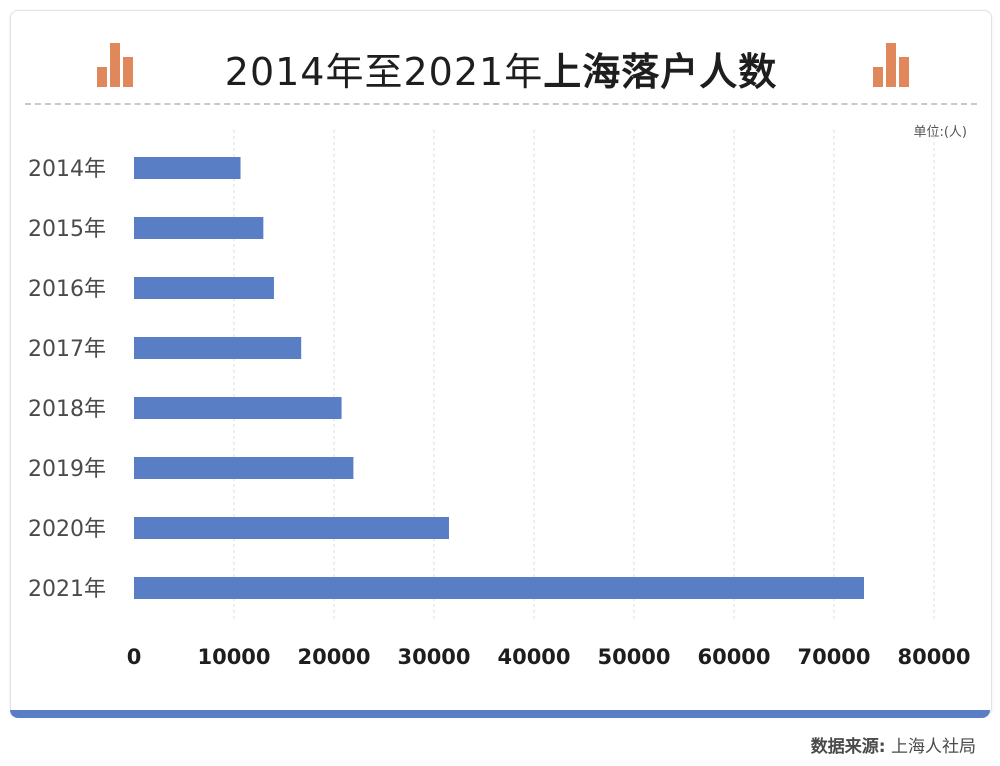 Image resolution: width=1000 pixels, height=766 pixels. Describe the element at coordinates (117, 65) in the screenshot. I see `bar-chart-icon-left` at that location.